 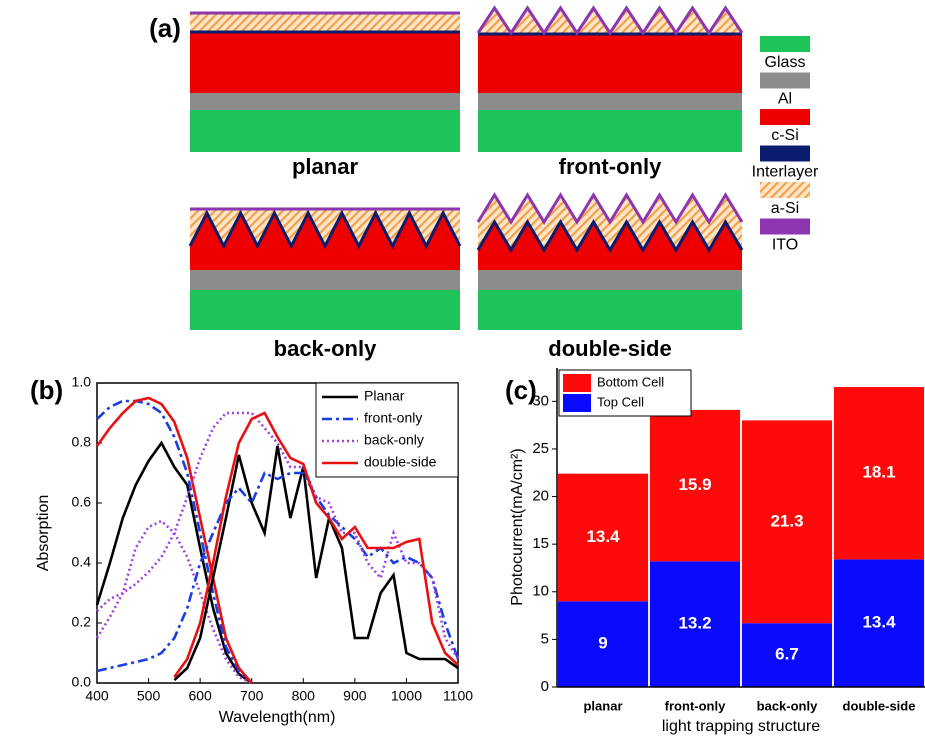 What do you see at coordinates (165, 28) in the screenshot?
I see `panel-label: (a)` at bounding box center [165, 28].